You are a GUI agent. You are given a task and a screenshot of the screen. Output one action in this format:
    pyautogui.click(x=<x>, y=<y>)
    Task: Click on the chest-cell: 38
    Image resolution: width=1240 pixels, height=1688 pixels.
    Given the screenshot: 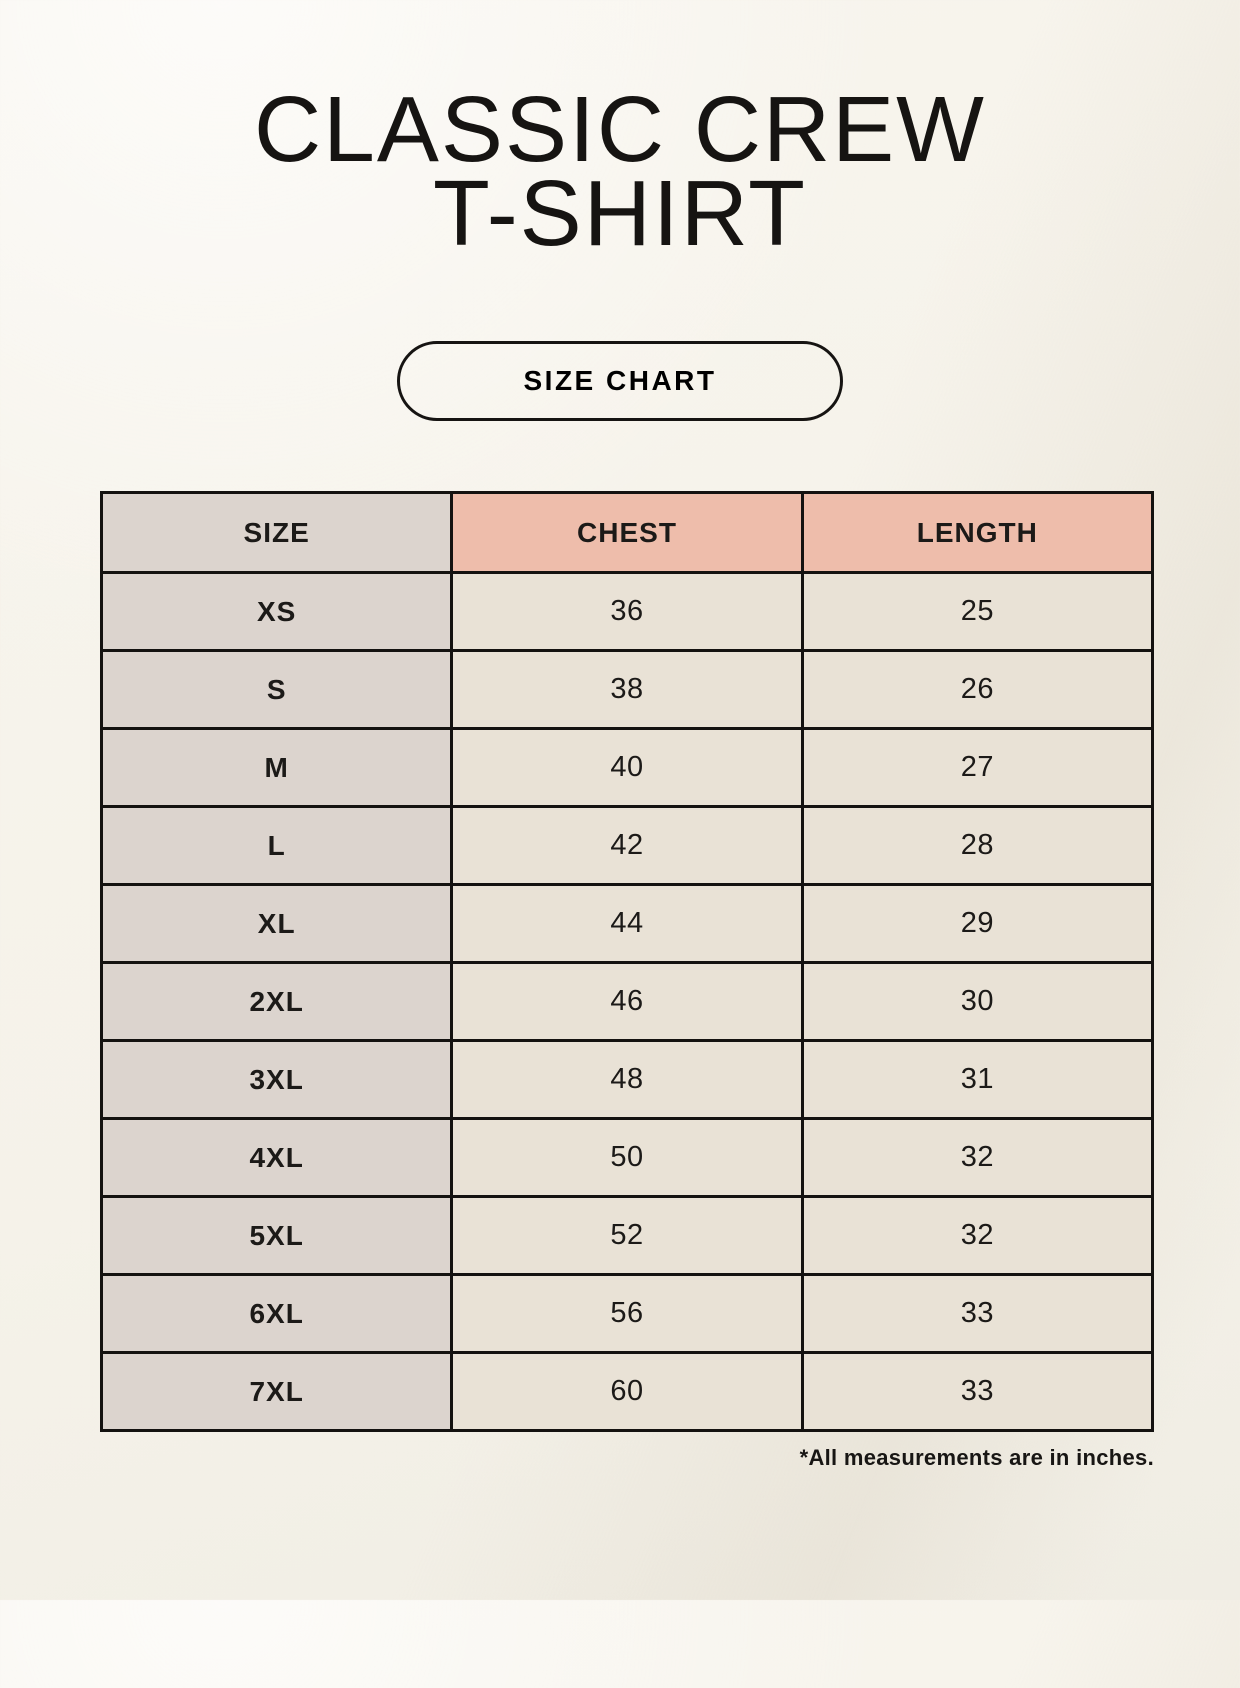 What is the action you would take?
    pyautogui.click(x=627, y=690)
    